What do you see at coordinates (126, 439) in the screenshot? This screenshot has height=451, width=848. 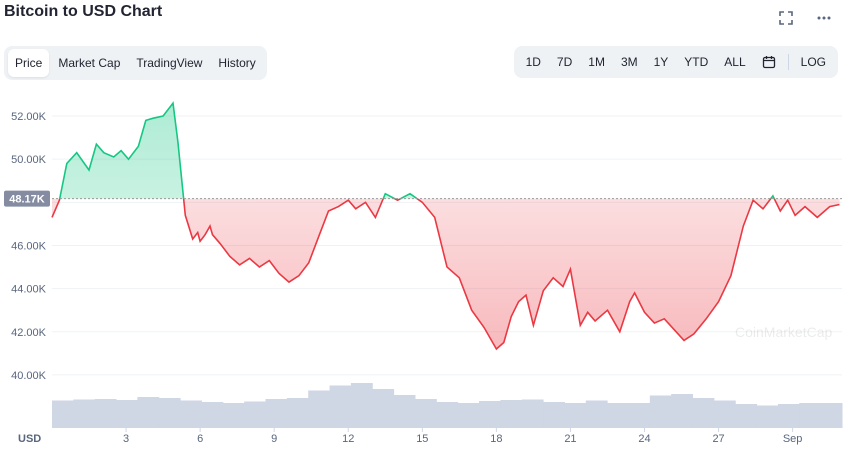 I see `x-tick-label: 3` at bounding box center [126, 439].